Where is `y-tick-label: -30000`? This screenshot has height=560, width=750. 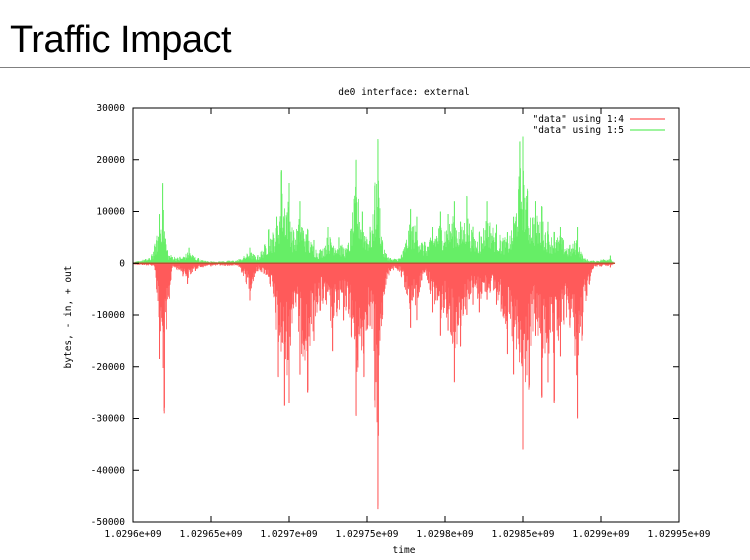
y-tick-label: -30000 is located at coordinates (108, 419).